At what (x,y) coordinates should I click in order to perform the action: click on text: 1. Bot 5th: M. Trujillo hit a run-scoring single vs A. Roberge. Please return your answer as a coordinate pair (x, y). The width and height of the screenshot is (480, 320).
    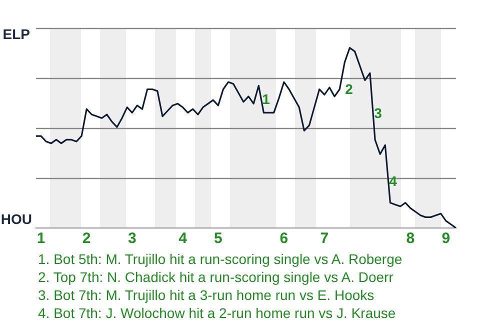
    Looking at the image, I should click on (221, 259).